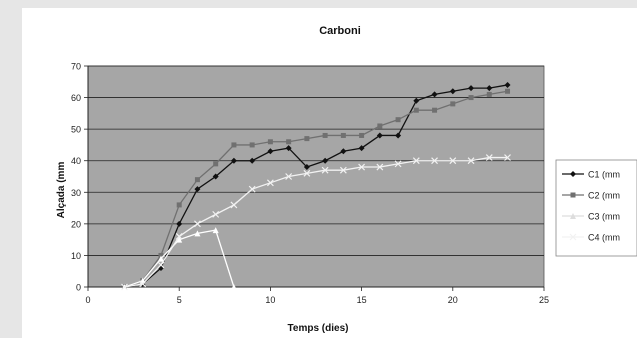  I want to click on x-tick-label: 20, so click(453, 300).